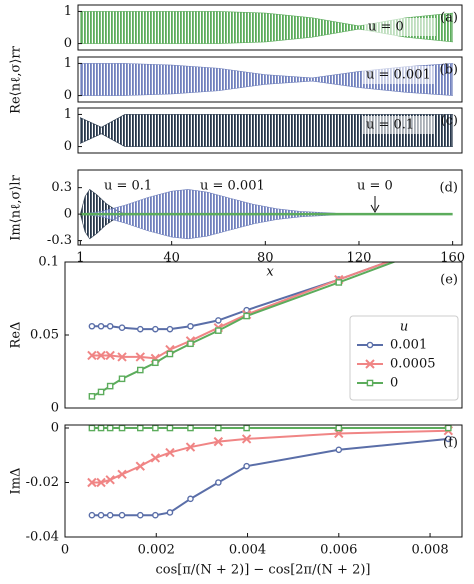  What do you see at coordinates (59, 240) in the screenshot?
I see `y-tick-label: -0.3` at bounding box center [59, 240].